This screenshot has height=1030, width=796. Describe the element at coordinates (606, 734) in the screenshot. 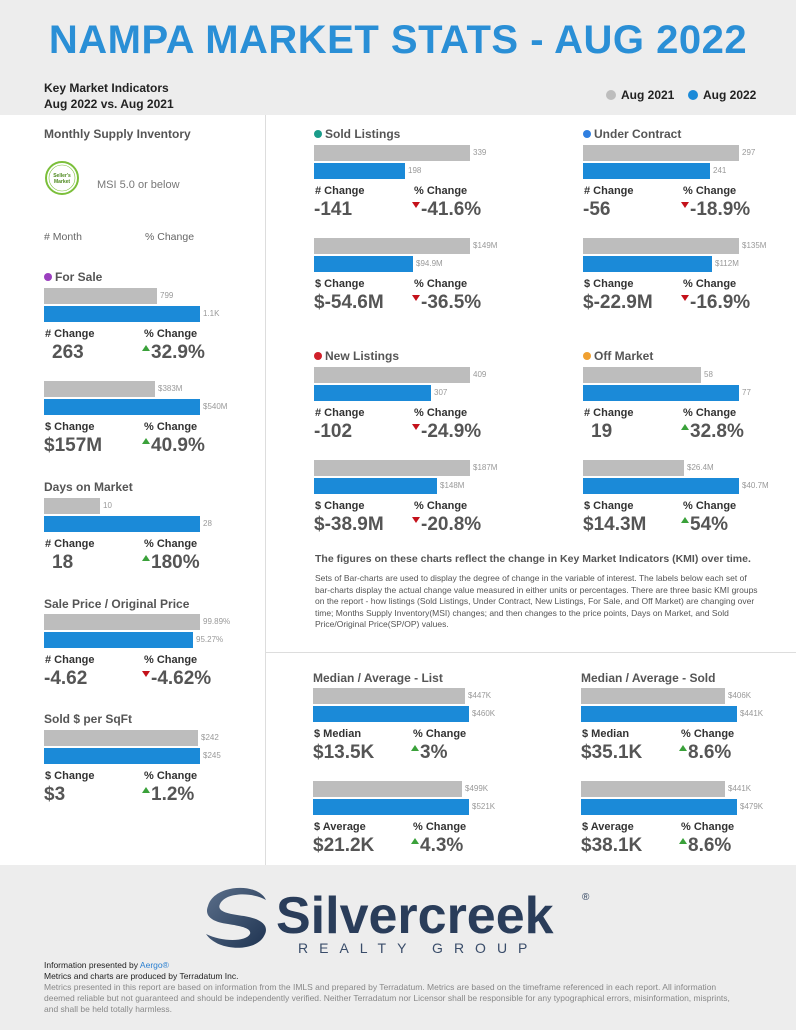

I see `sold-price-median-change-label: $ Median` at that location.